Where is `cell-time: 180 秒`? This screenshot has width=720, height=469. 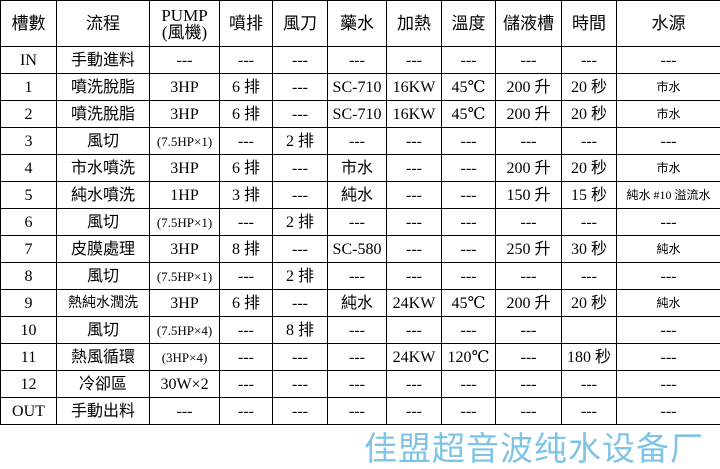
cell-time: 180 秒 is located at coordinates (589, 357).